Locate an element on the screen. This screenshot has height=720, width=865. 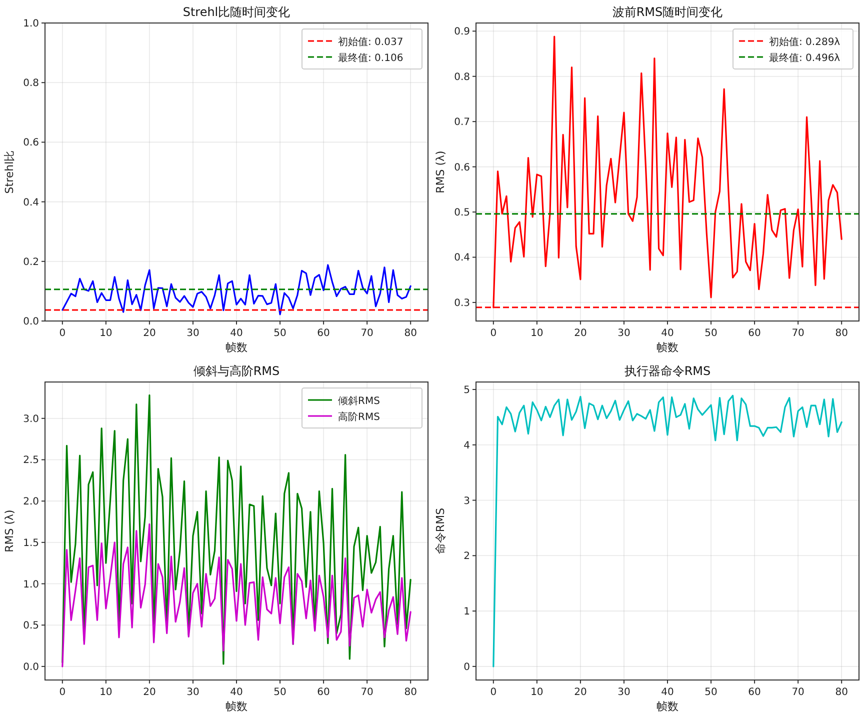
y-tick-label: 4 is located at coordinates (467, 446).